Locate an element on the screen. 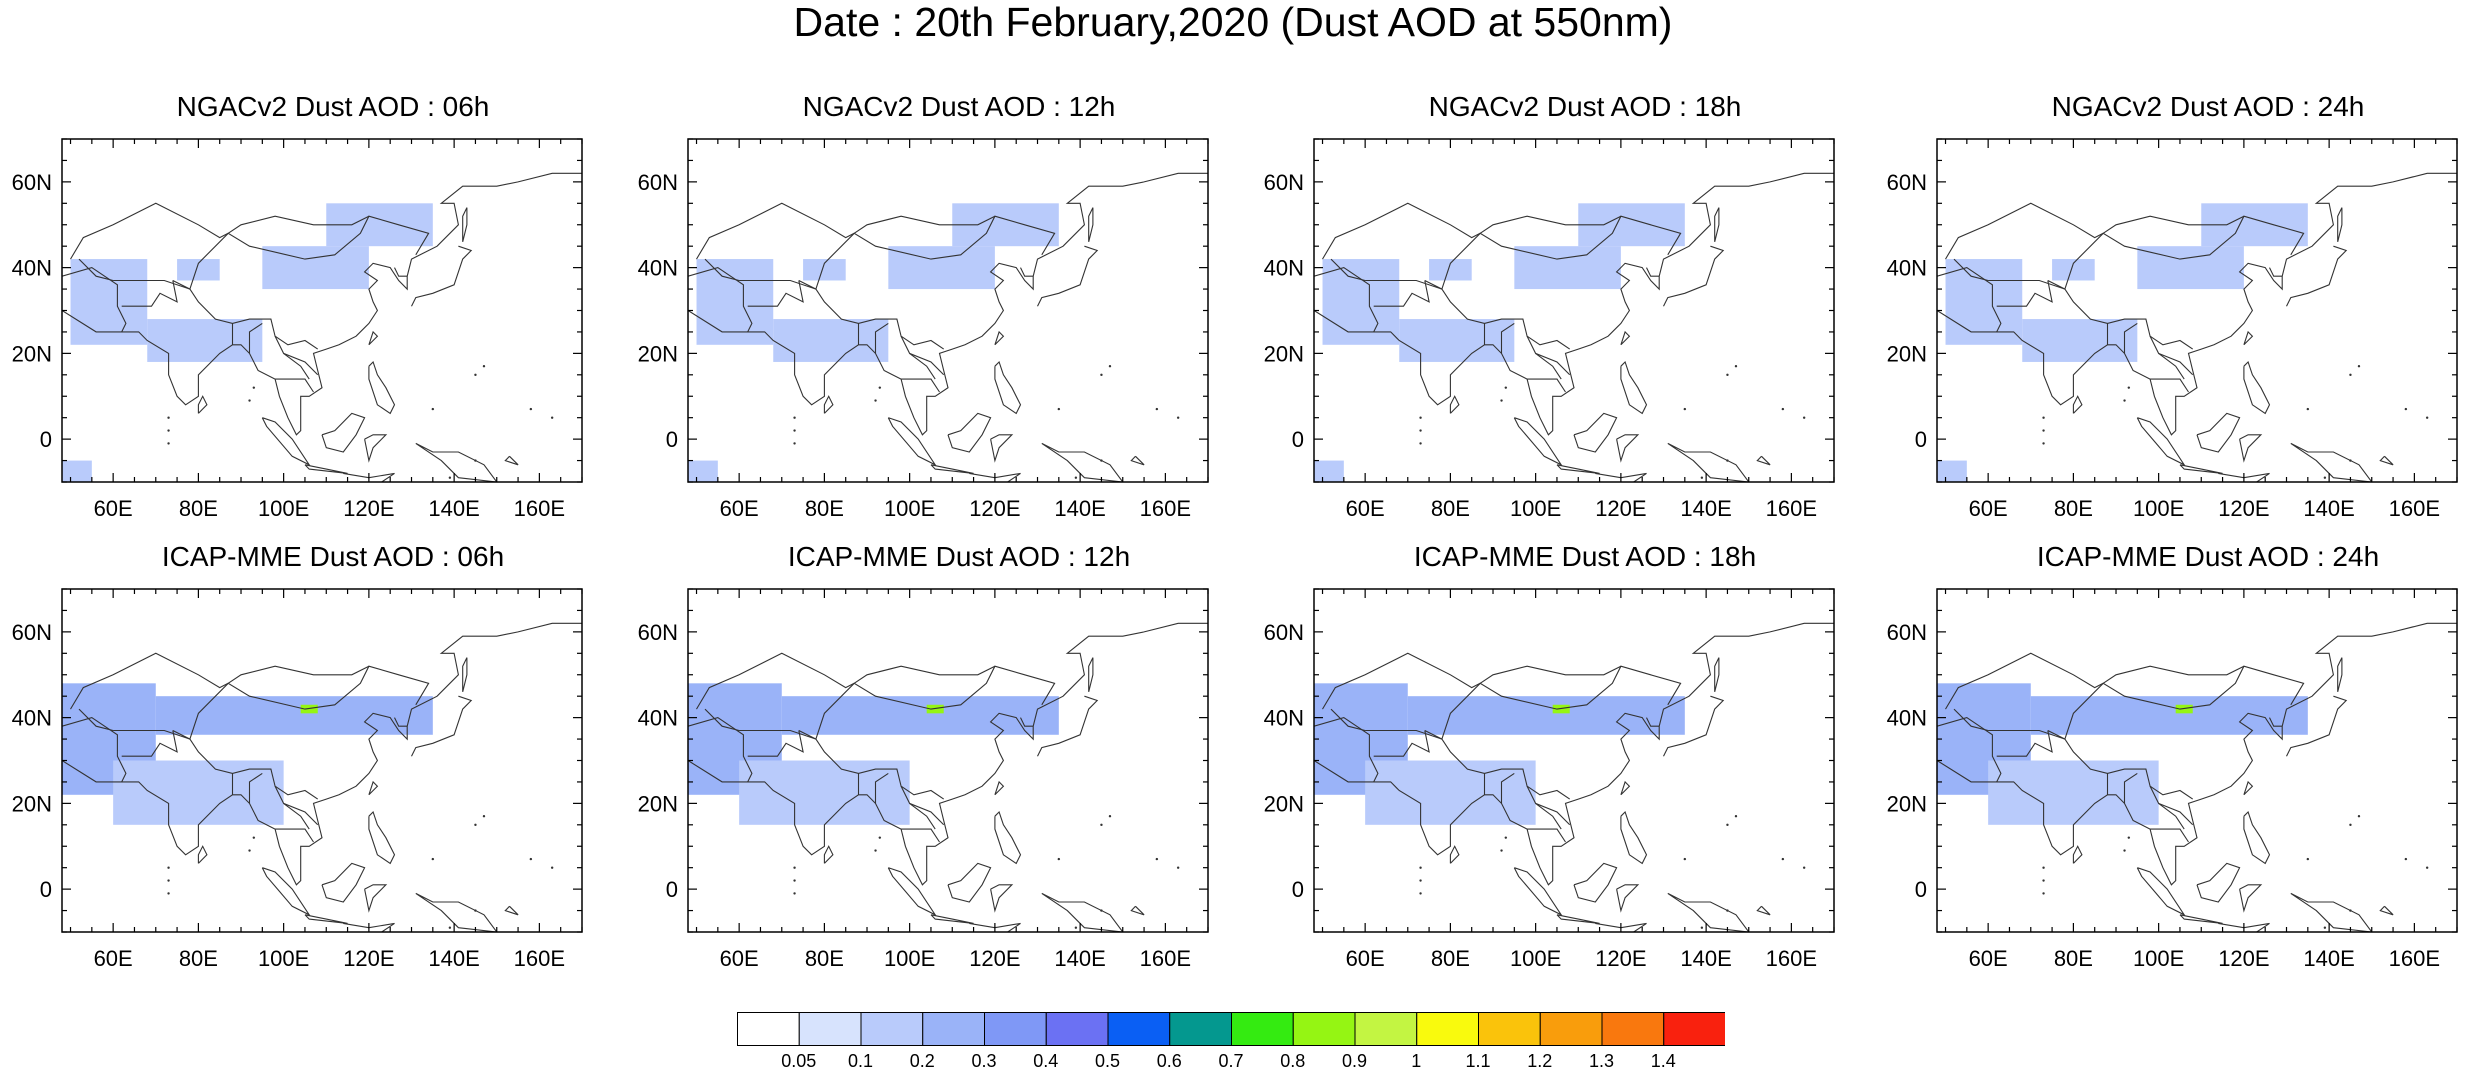  colorbar-label: 0.2 is located at coordinates (922, 1061).